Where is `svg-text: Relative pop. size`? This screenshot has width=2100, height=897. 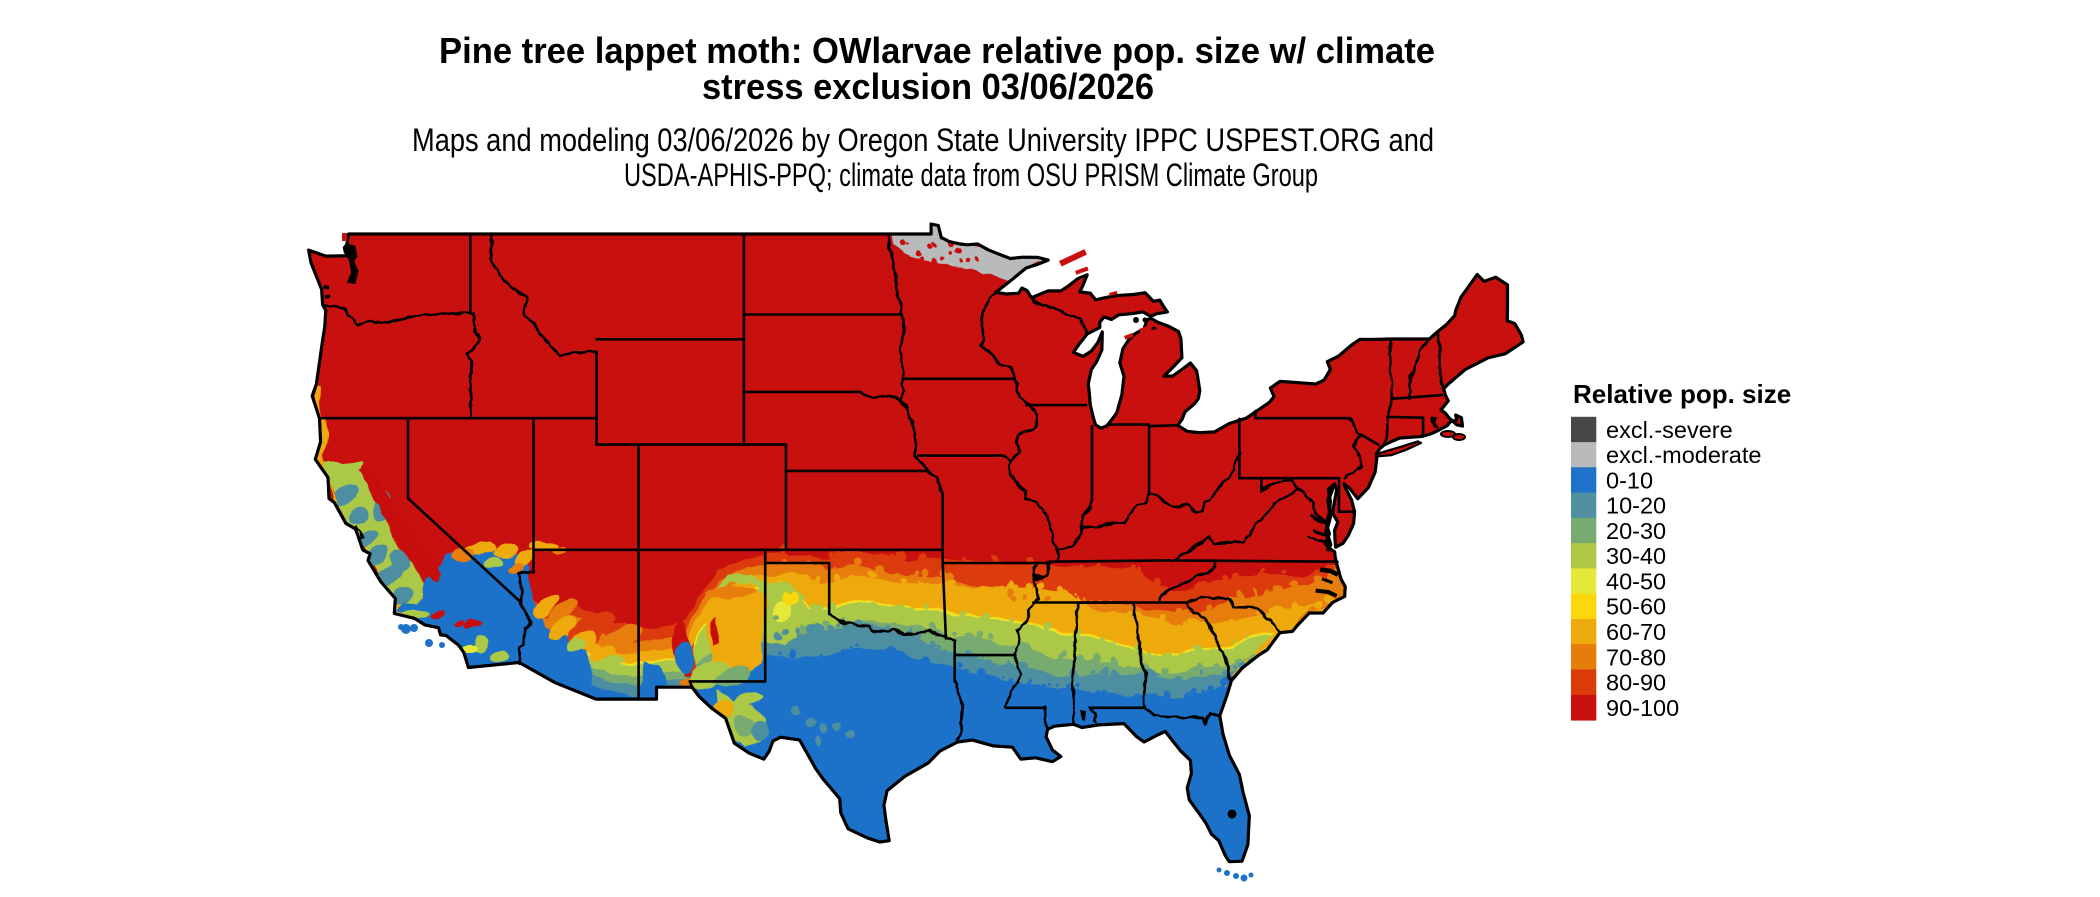 svg-text: Relative pop. size is located at coordinates (1682, 394).